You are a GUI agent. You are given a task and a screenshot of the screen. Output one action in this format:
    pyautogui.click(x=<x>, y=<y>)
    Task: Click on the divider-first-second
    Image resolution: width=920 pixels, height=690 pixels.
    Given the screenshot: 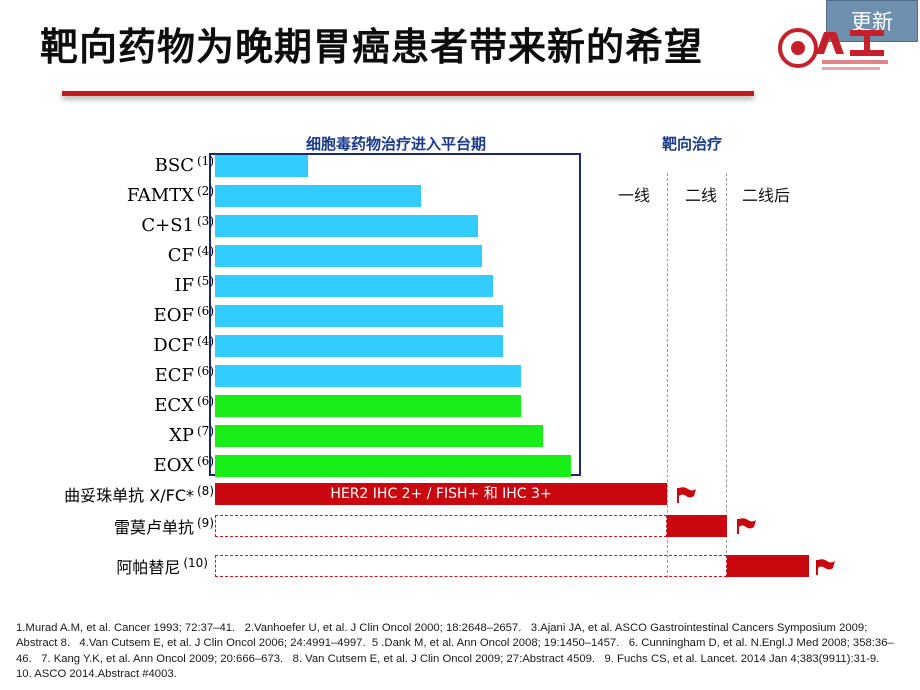 What is the action you would take?
    pyautogui.click(x=667, y=375)
    